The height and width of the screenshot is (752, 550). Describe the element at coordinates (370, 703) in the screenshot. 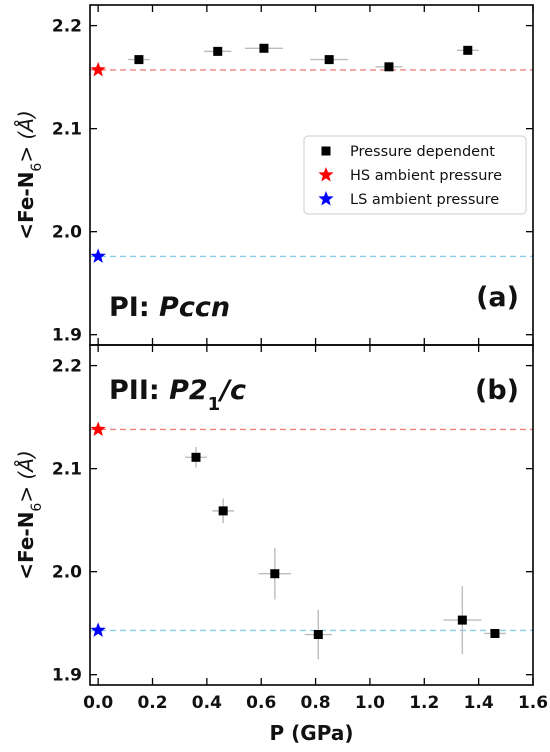

I see `x-tick-label: 1.0` at that location.